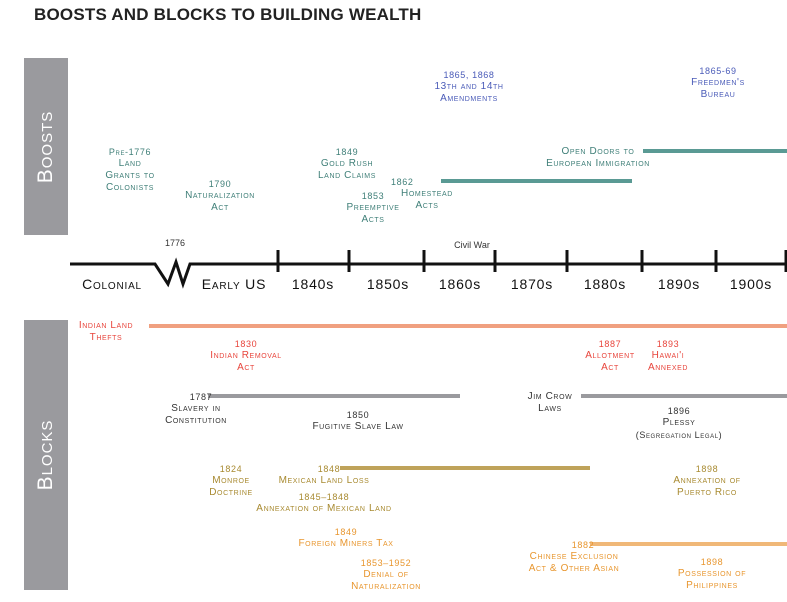 The height and width of the screenshot is (602, 787). Describe the element at coordinates (220, 196) in the screenshot. I see `event-naturalization-act: 1790 Naturalization Act` at that location.